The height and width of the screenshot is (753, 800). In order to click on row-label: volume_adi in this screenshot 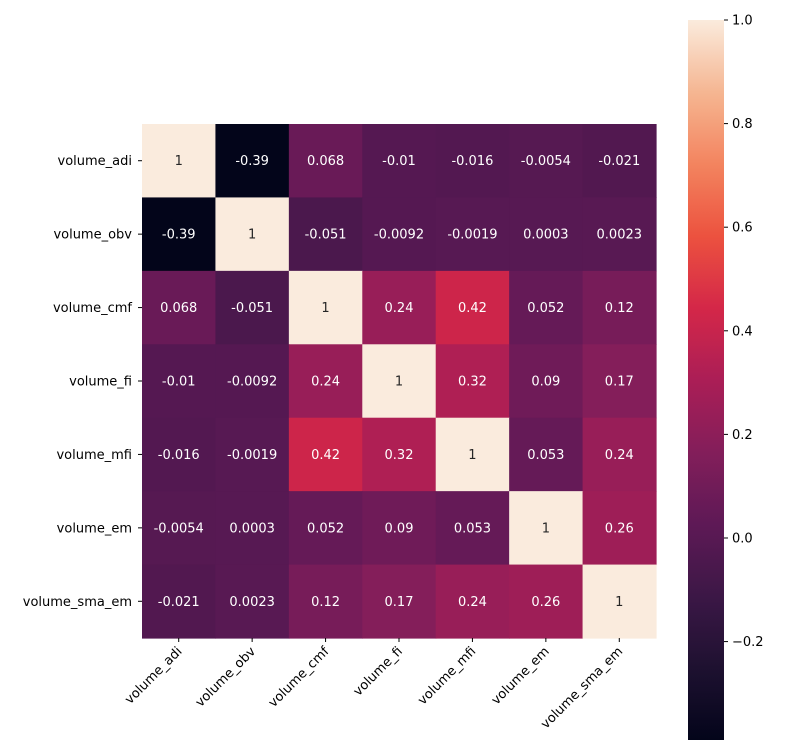, I will do `click(95, 161)`.